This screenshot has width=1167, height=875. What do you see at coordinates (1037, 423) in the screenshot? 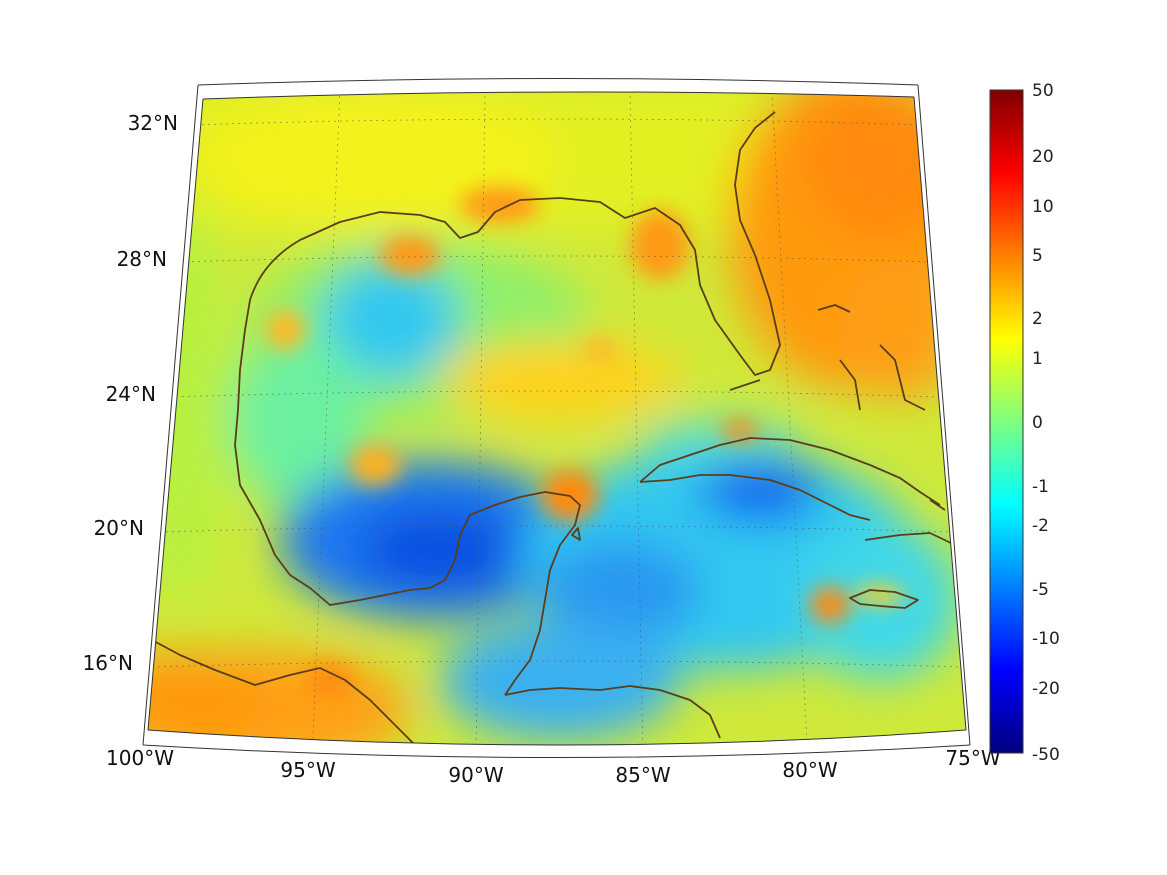
I see `colorbar-tick-label: 0` at bounding box center [1037, 423].